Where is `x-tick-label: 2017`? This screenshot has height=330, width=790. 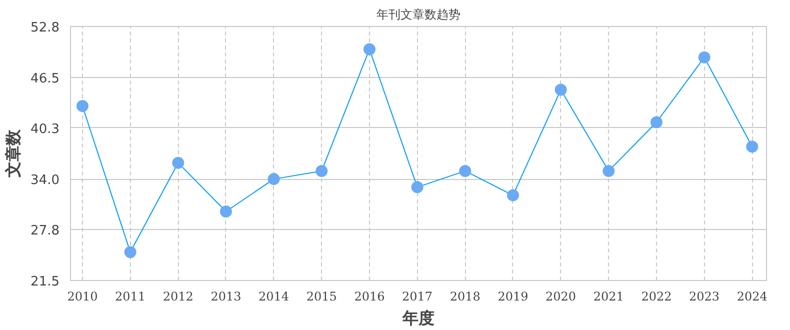 x-tick-label: 2017 is located at coordinates (417, 297).